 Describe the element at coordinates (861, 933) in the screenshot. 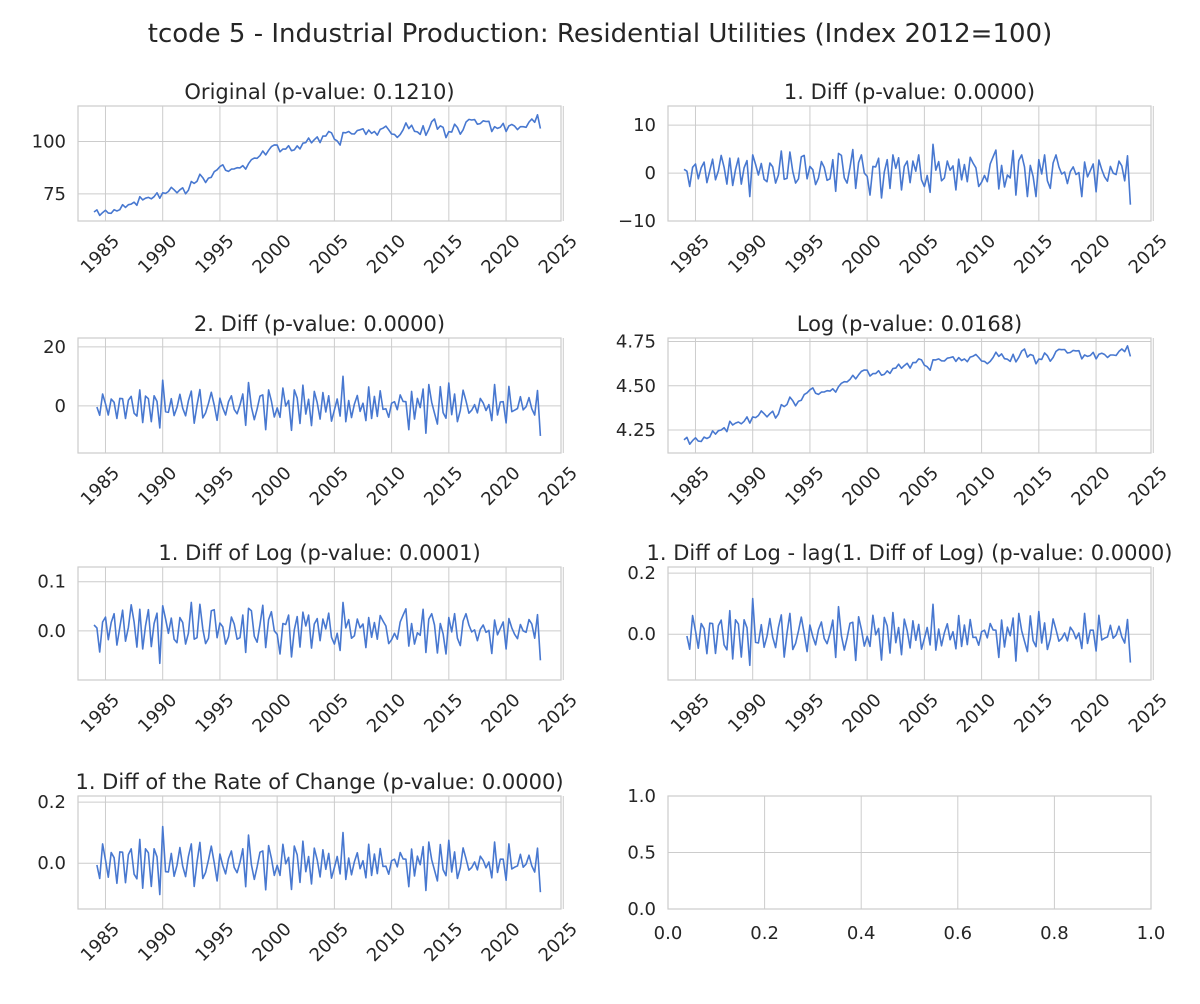

I see `x-tick-label: 0.4` at that location.